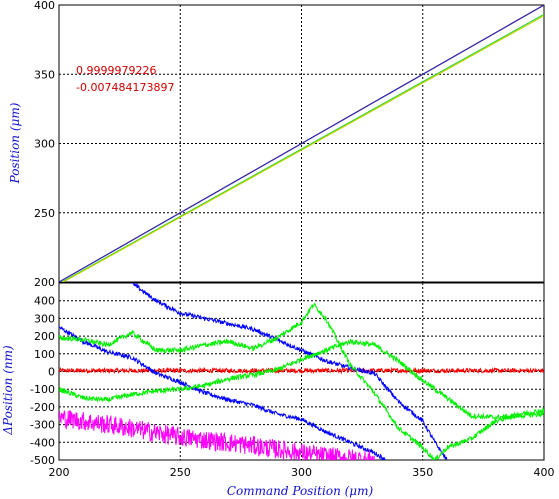  I want to click on top-y-tick-label: 400, so click(44, 6).